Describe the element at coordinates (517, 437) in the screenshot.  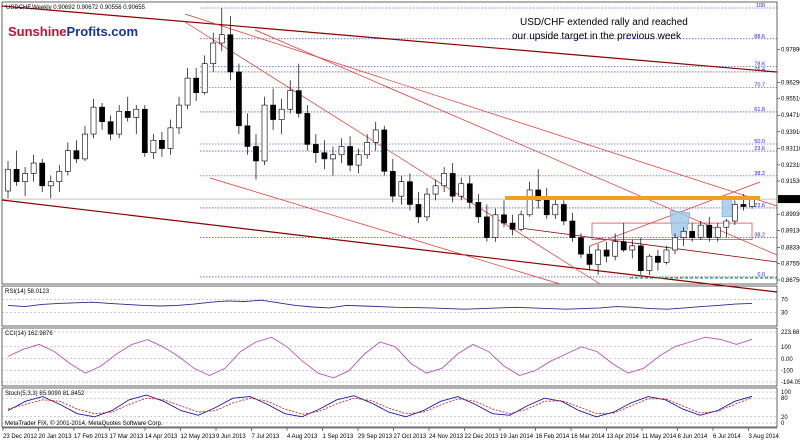
I see `date-axis-label: 19 Jan 2014` at that location.